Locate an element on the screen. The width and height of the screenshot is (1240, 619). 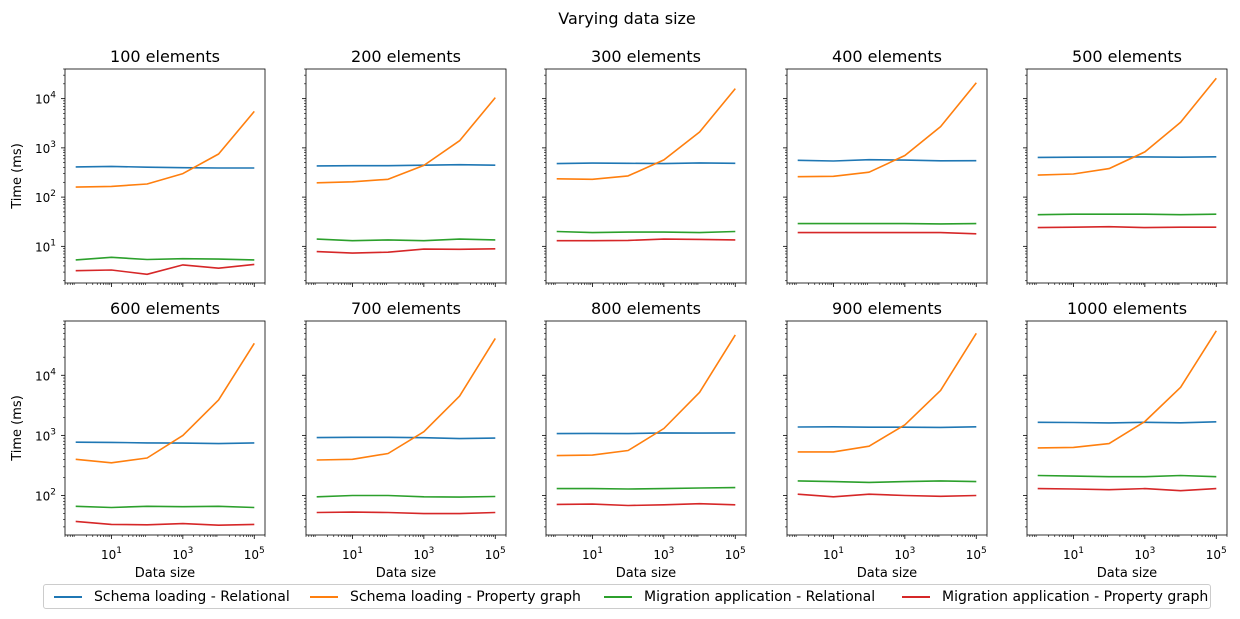
legend-label: Migration application - Property graph is located at coordinates (1075, 597).